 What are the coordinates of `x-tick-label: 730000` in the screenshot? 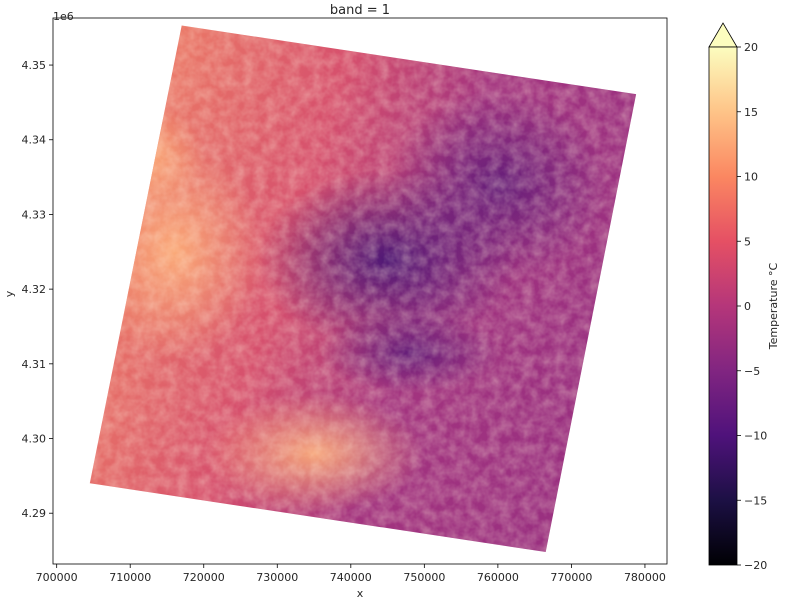 It's located at (277, 577).